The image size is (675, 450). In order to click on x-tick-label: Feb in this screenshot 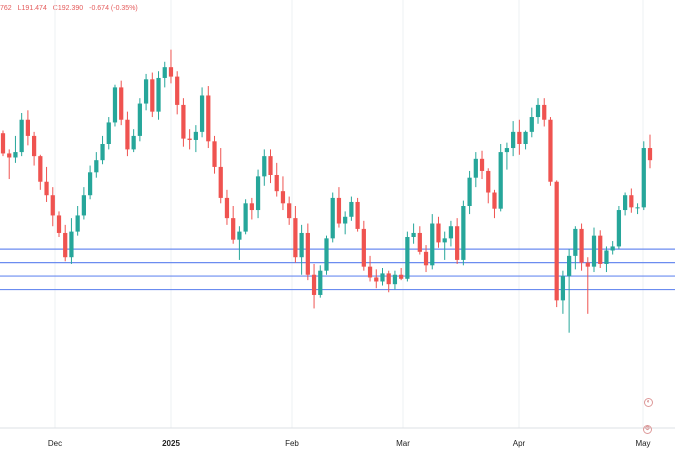, I will do `click(292, 443)`.